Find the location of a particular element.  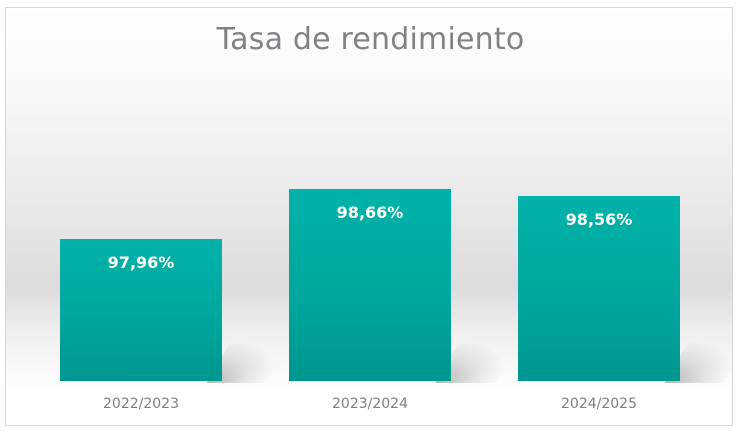

data-label: 98,66% is located at coordinates (370, 212).